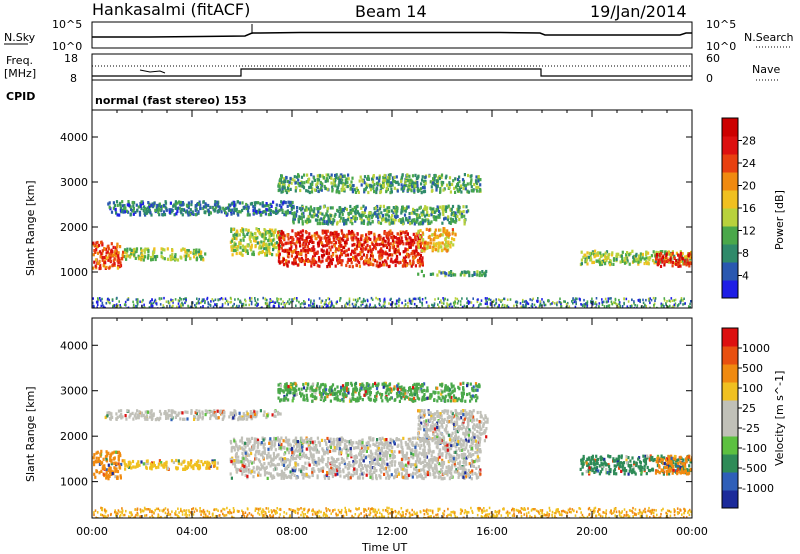  Describe the element at coordinates (67, 46) in the screenshot. I see `nsky-tick-bottom: 10^0` at that location.